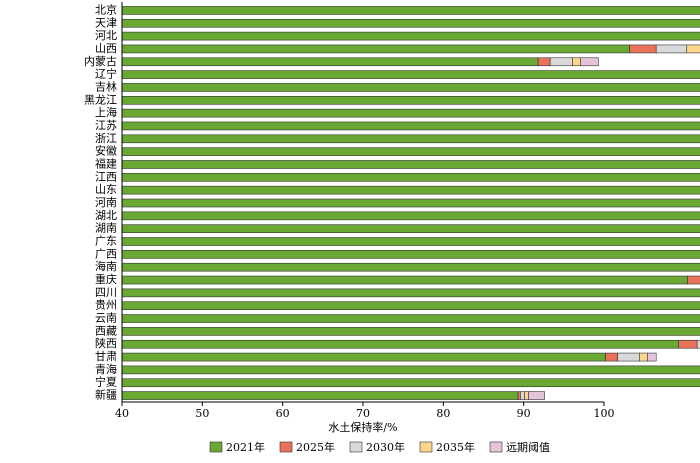 This screenshot has height=463, width=700. What do you see at coordinates (100, 99) in the screenshot?
I see `y-tick-label: 黑龙江` at bounding box center [100, 99].